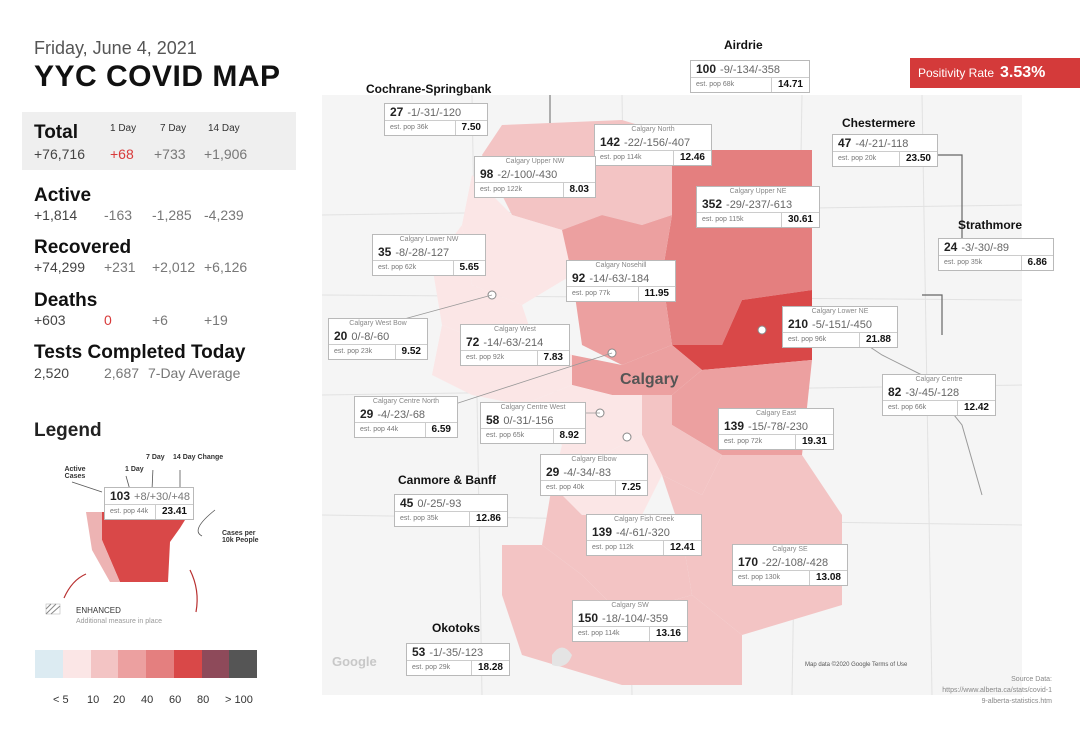 The image size is (1080, 735). Describe the element at coordinates (439, 504) in the screenshot. I see `region-changes: 0/-25/-93` at that location.